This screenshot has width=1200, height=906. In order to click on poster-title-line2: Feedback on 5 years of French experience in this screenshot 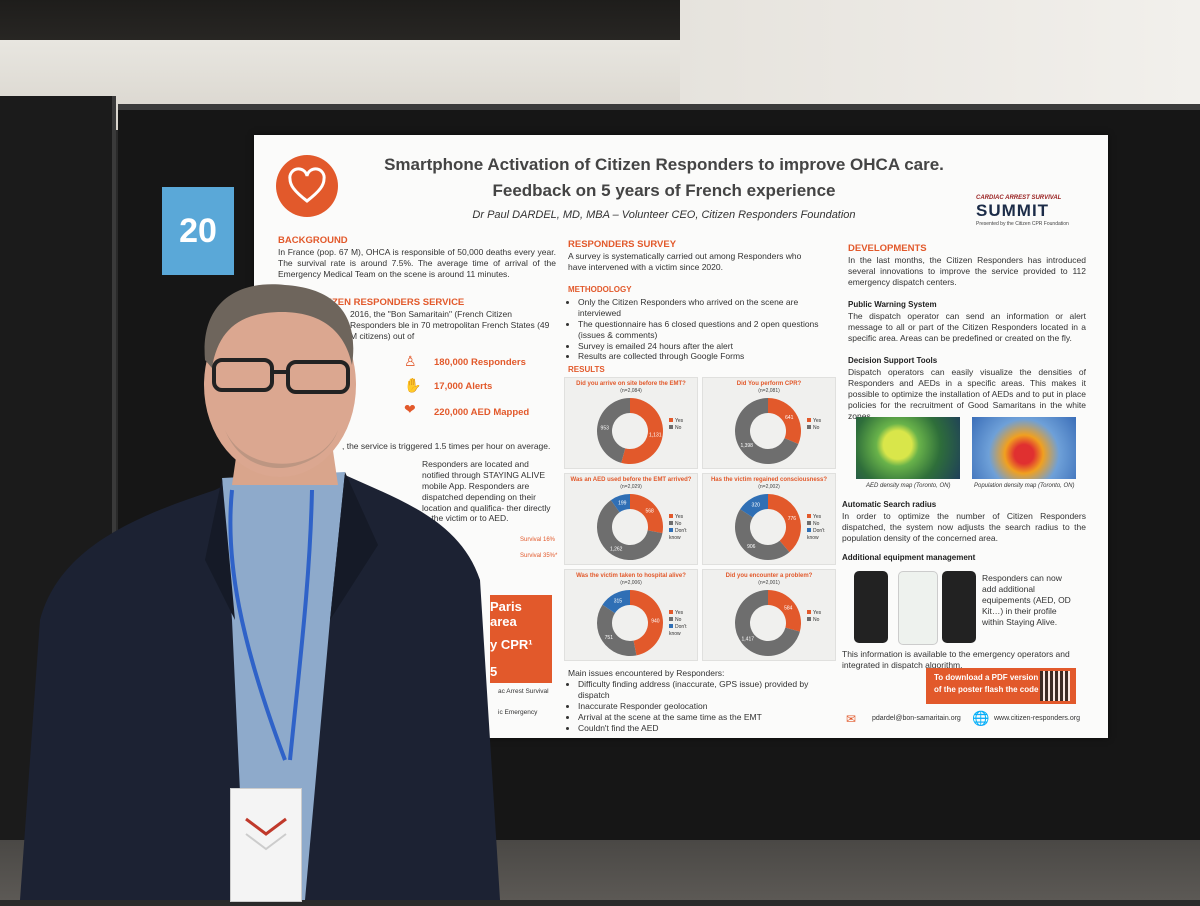, I will do `click(664, 190)`.